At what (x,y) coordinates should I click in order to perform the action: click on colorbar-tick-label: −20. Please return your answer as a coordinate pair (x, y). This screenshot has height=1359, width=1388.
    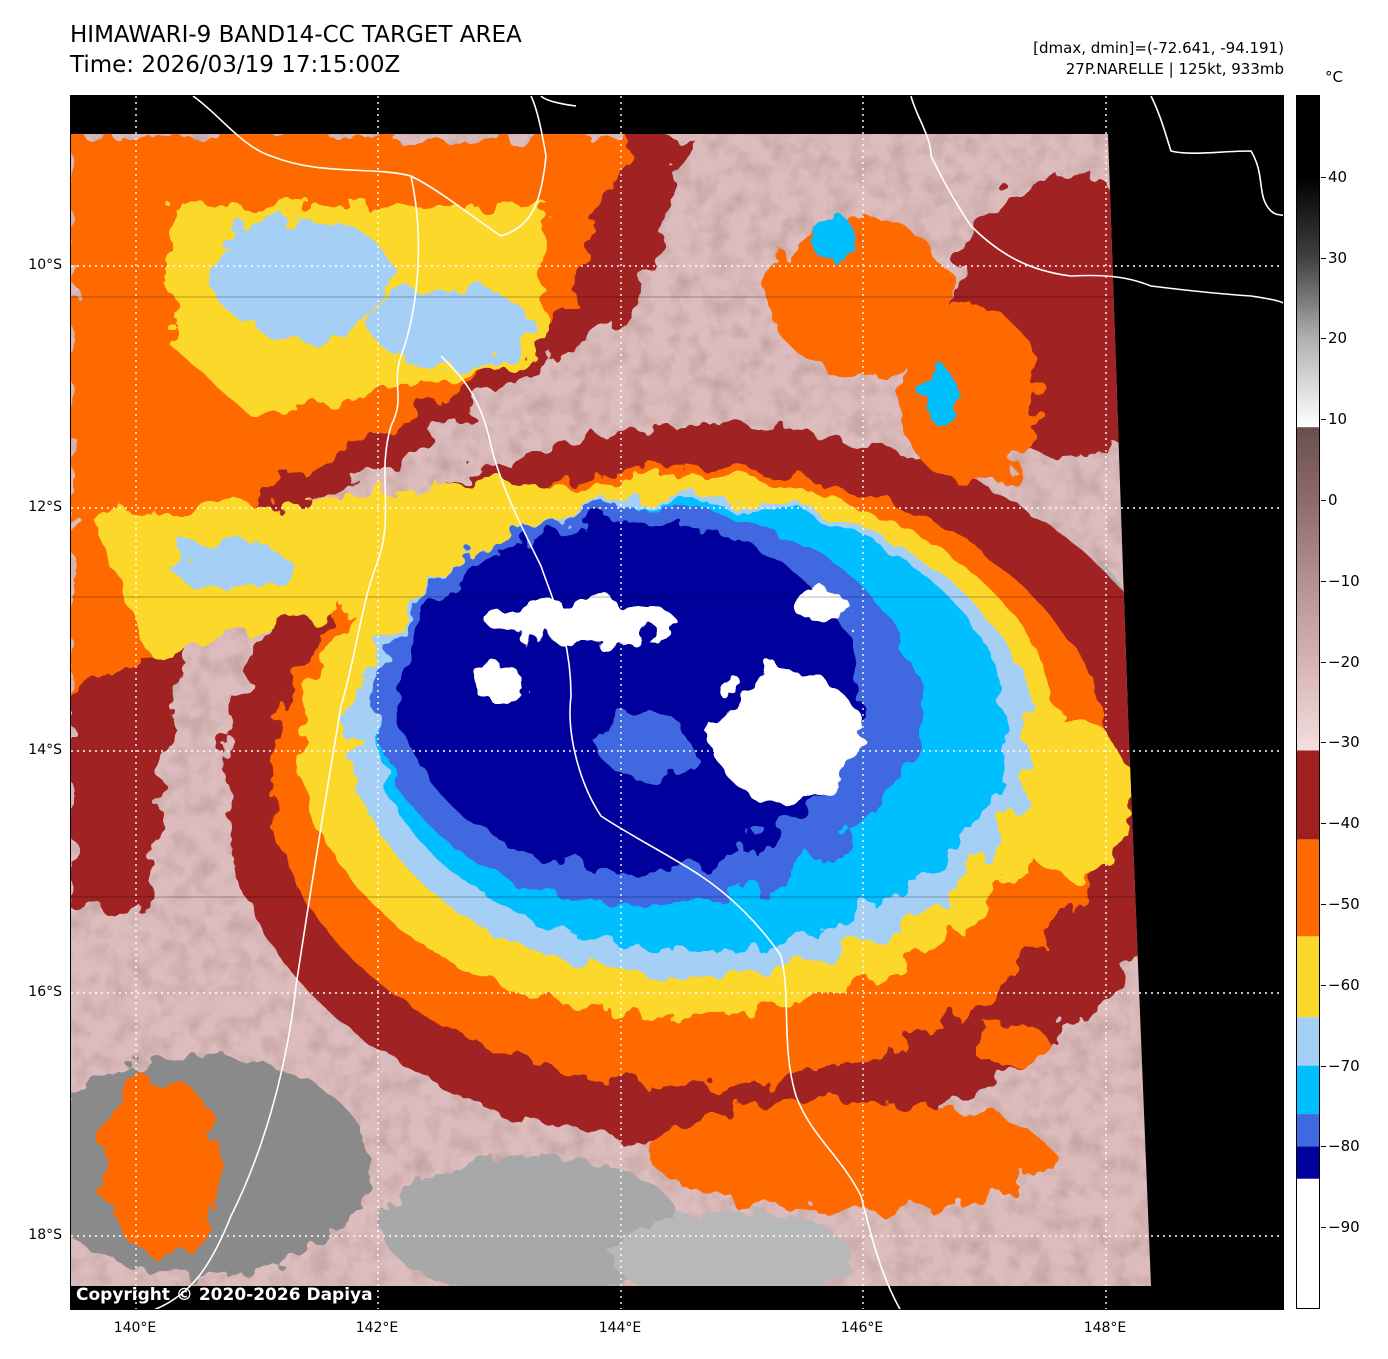
    Looking at the image, I should click on (1344, 661).